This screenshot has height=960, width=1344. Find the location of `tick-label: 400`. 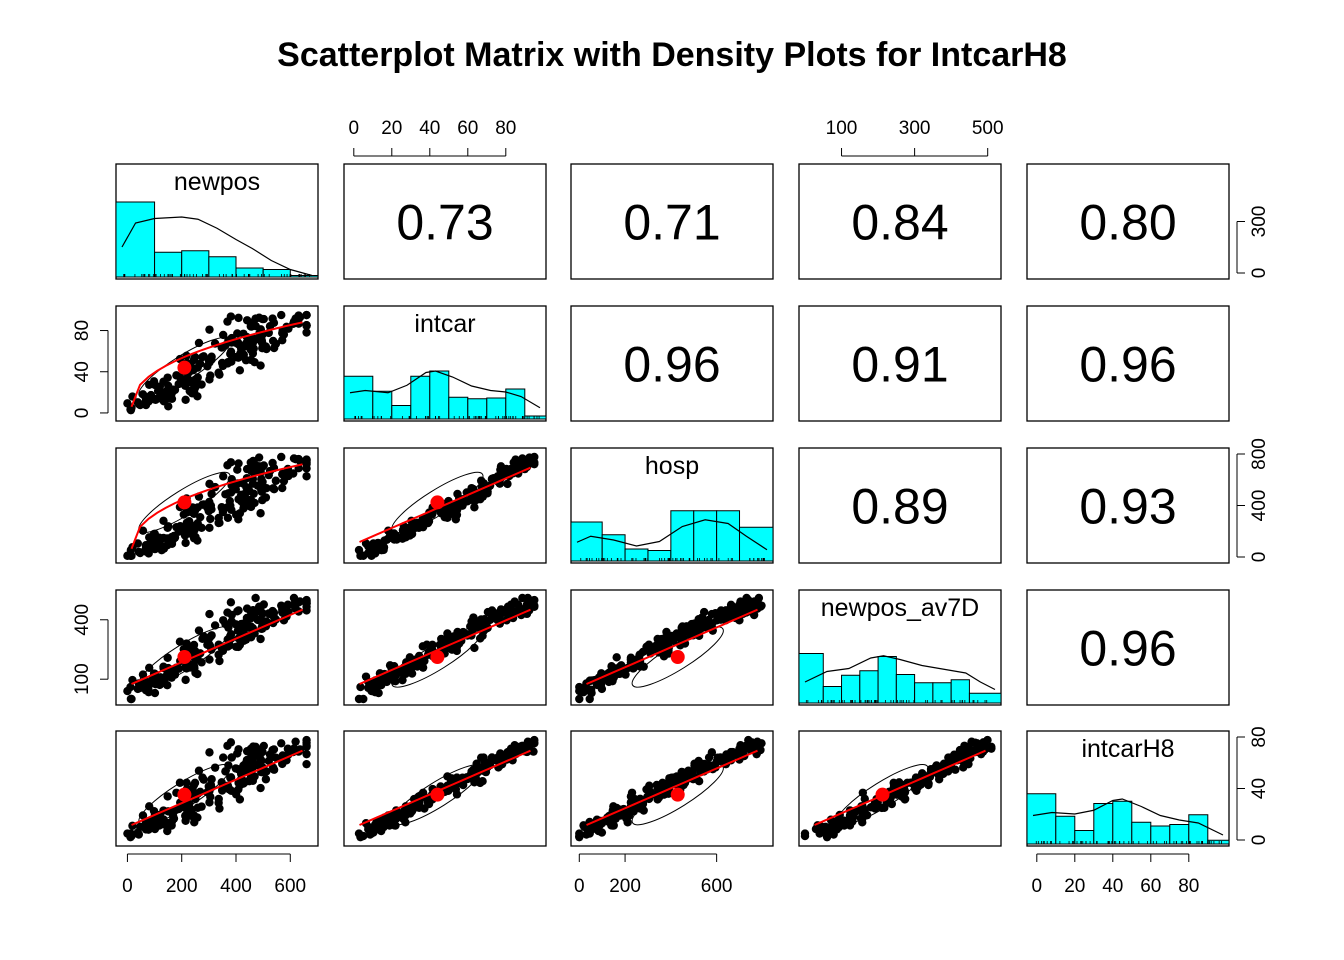

tick-label: 400 is located at coordinates (1259, 506).